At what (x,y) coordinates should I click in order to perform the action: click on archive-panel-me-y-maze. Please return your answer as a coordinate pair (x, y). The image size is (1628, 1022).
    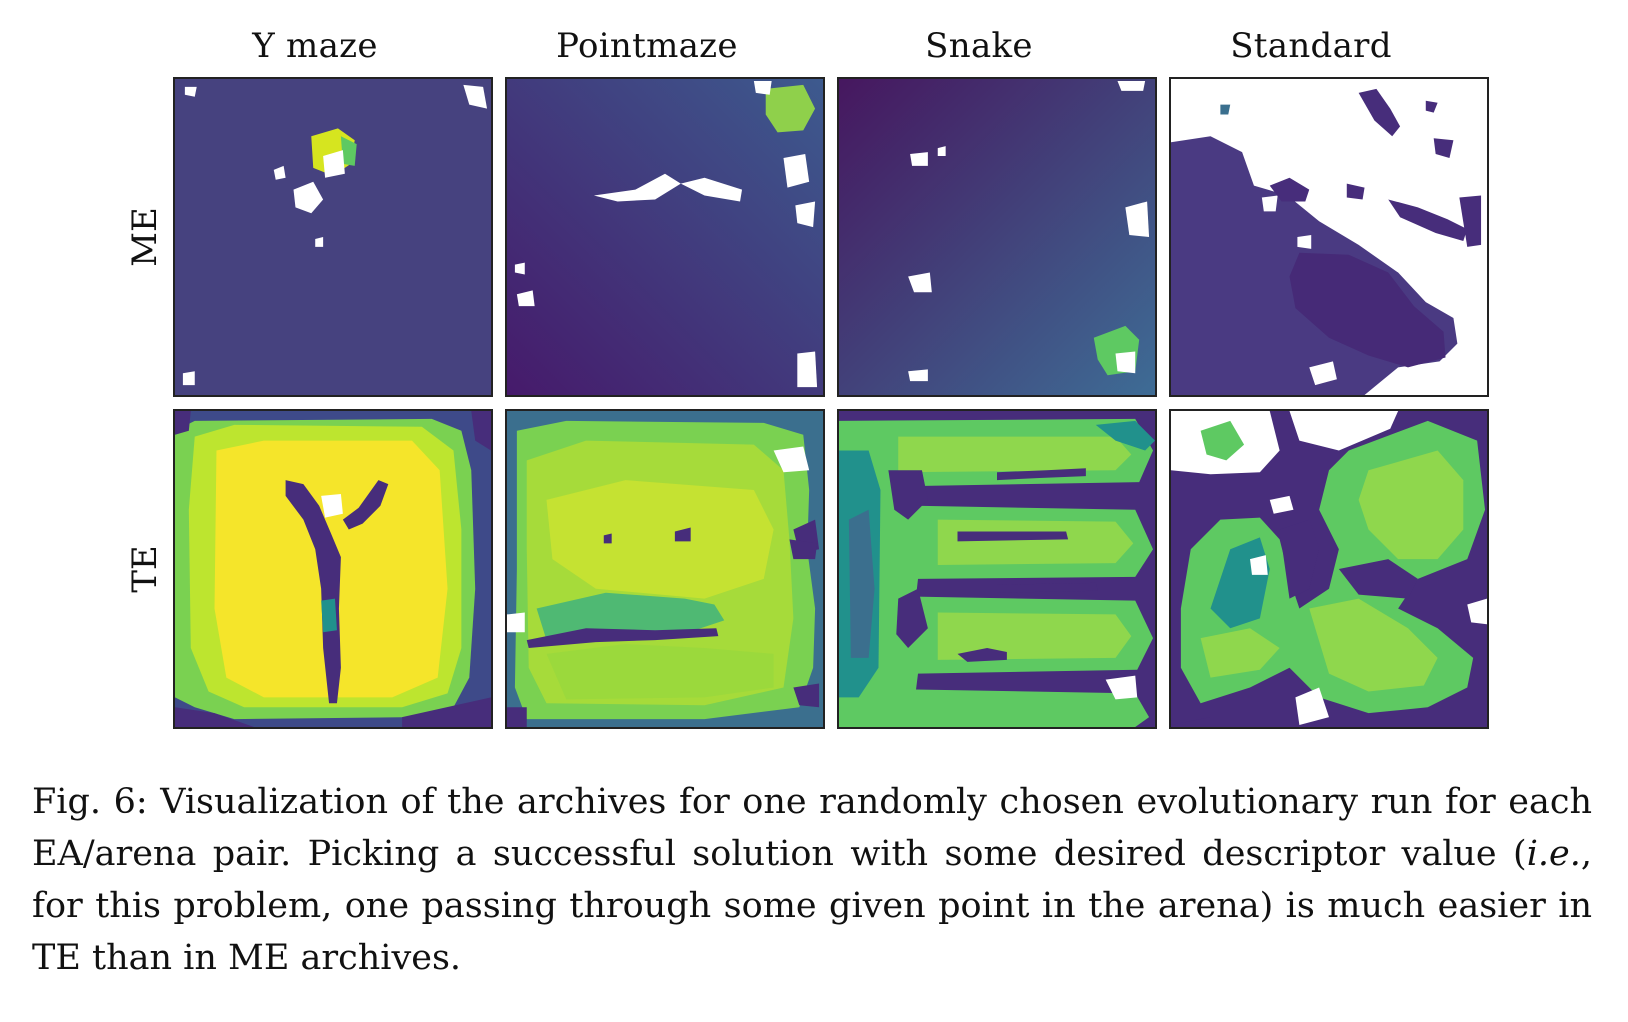
    Looking at the image, I should click on (333, 237).